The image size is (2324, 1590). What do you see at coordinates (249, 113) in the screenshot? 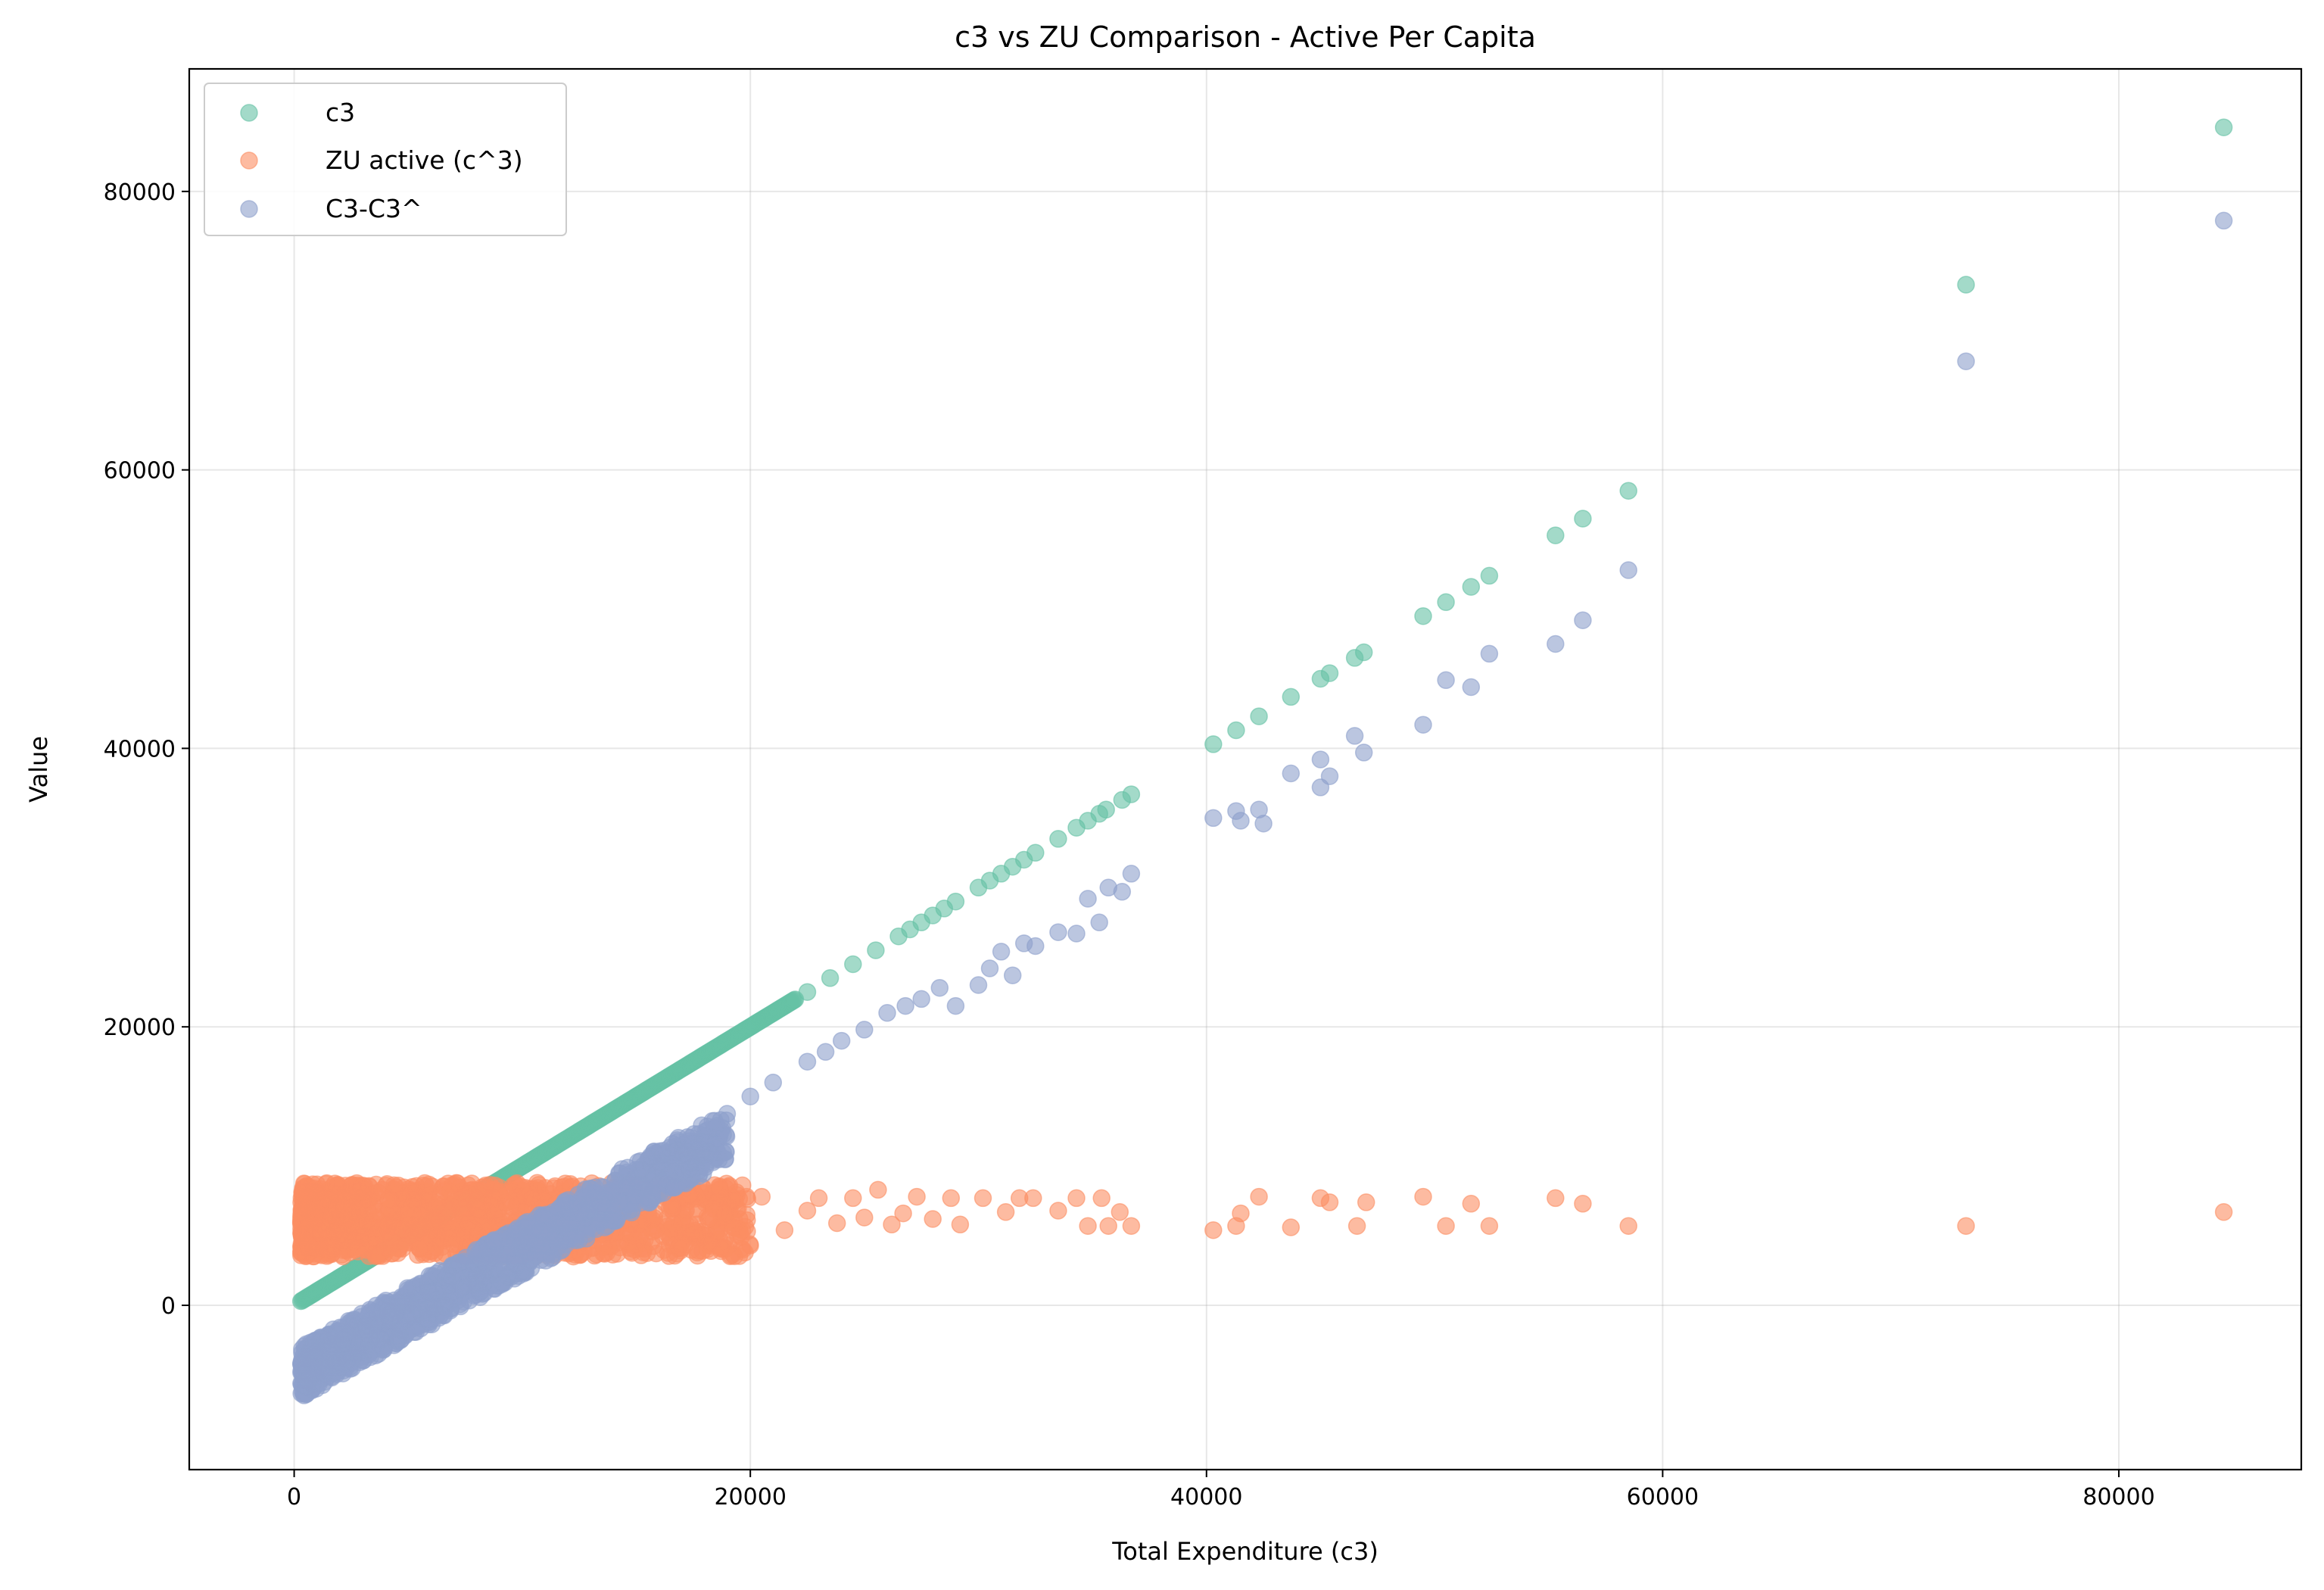
I see `legend-marker-c3` at bounding box center [249, 113].